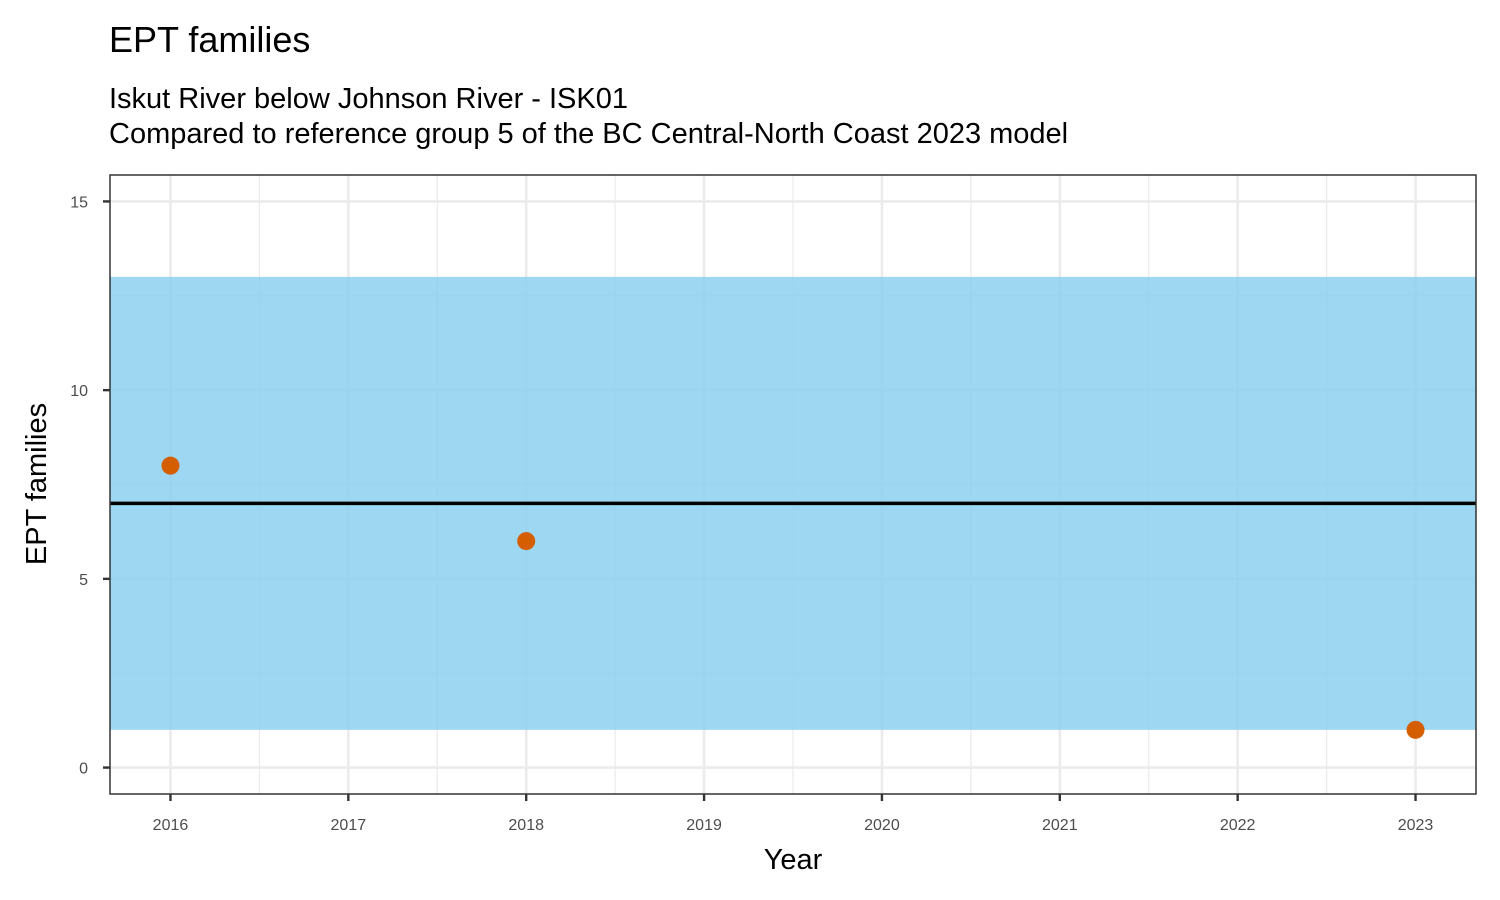 Image resolution: width=1500 pixels, height=900 pixels. I want to click on y-tick-label: 15, so click(79, 202).